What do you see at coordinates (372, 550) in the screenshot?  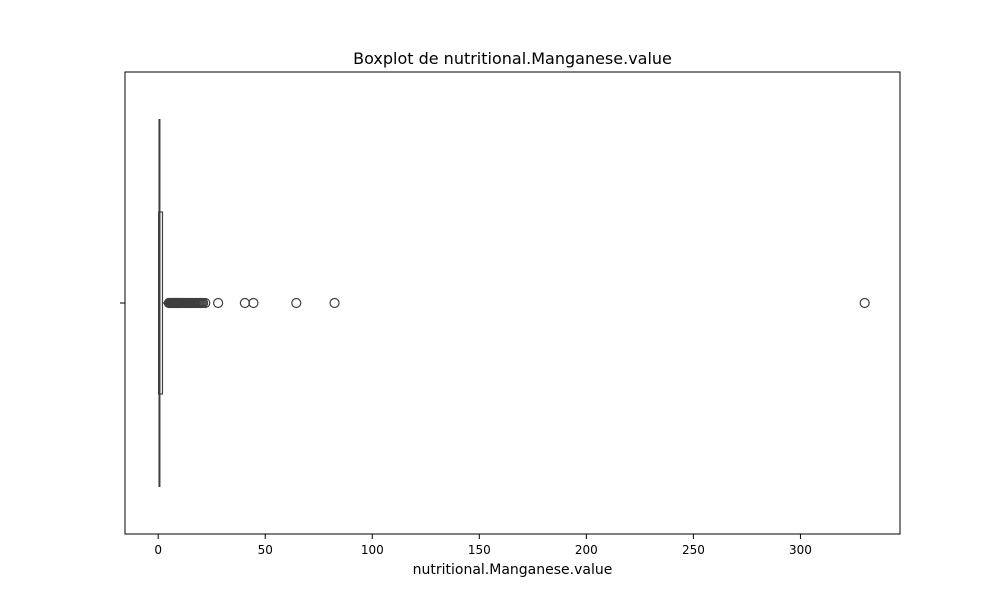 I see `x-tick-label: 100` at bounding box center [372, 550].